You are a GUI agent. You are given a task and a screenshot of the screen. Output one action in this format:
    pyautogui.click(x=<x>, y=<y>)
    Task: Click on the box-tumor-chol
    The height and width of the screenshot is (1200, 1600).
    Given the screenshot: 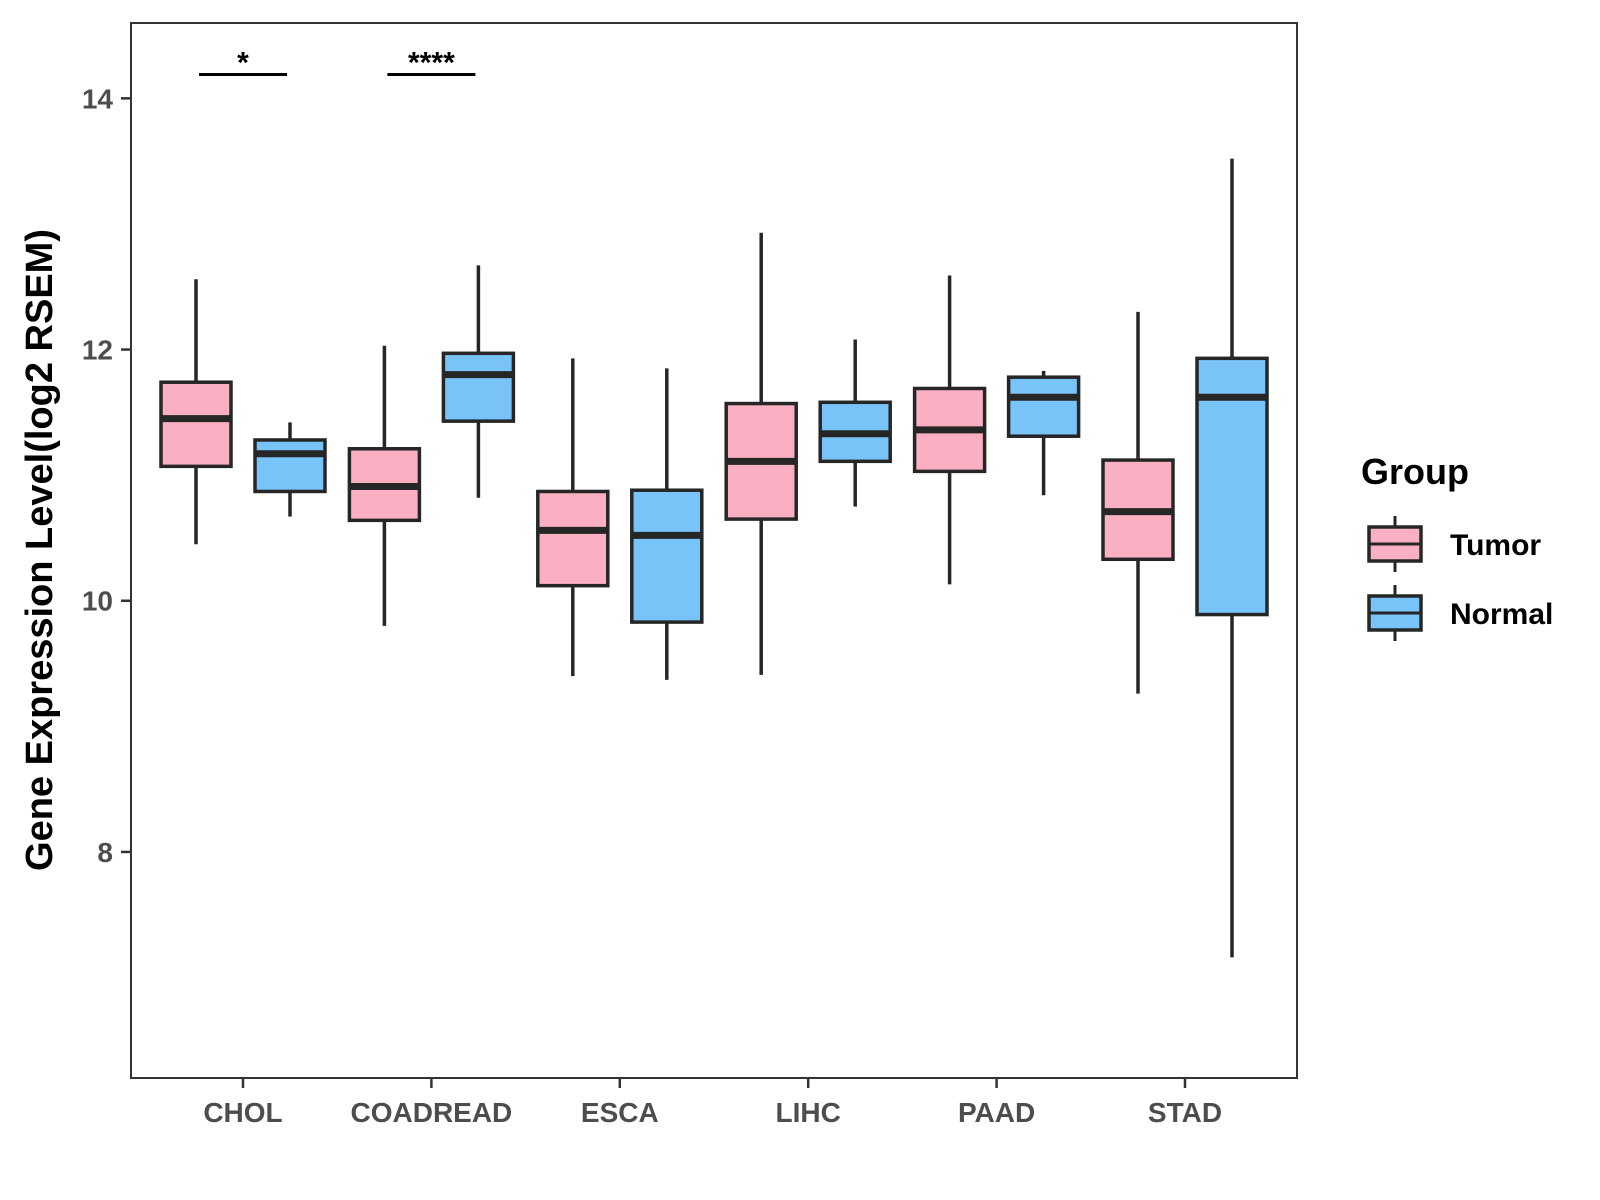 What is the action you would take?
    pyautogui.click(x=196, y=412)
    